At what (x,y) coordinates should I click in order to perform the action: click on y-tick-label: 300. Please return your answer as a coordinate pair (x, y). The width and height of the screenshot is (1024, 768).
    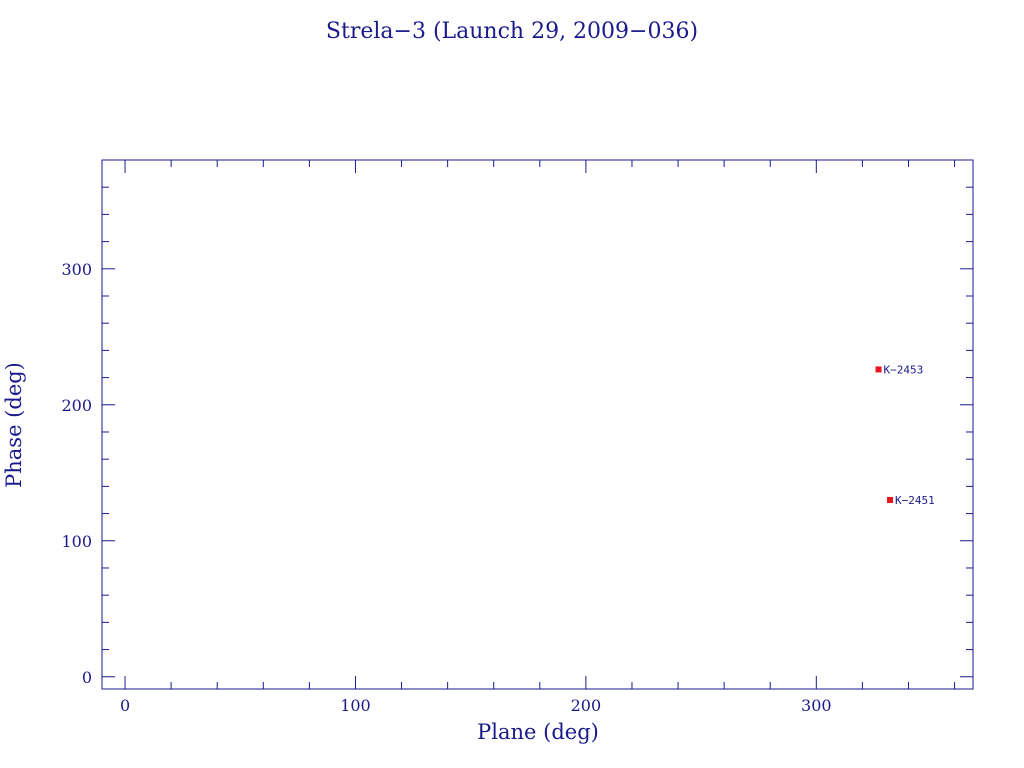
    Looking at the image, I should click on (76, 269).